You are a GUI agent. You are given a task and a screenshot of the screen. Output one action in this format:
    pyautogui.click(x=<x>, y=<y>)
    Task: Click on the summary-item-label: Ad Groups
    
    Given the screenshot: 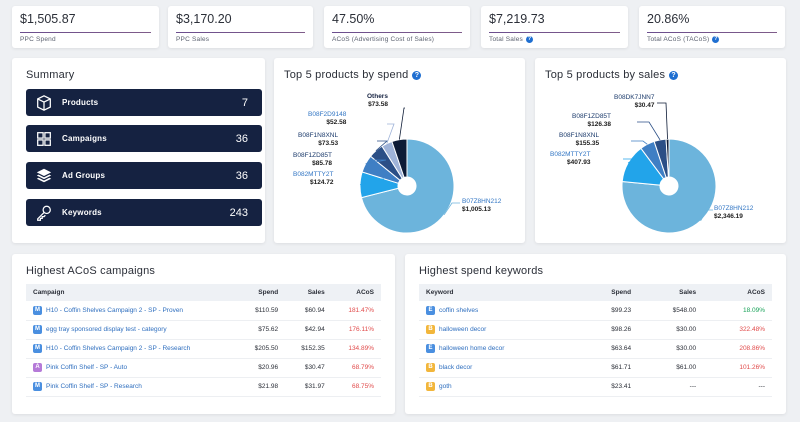 What is the action you would take?
    pyautogui.click(x=84, y=175)
    